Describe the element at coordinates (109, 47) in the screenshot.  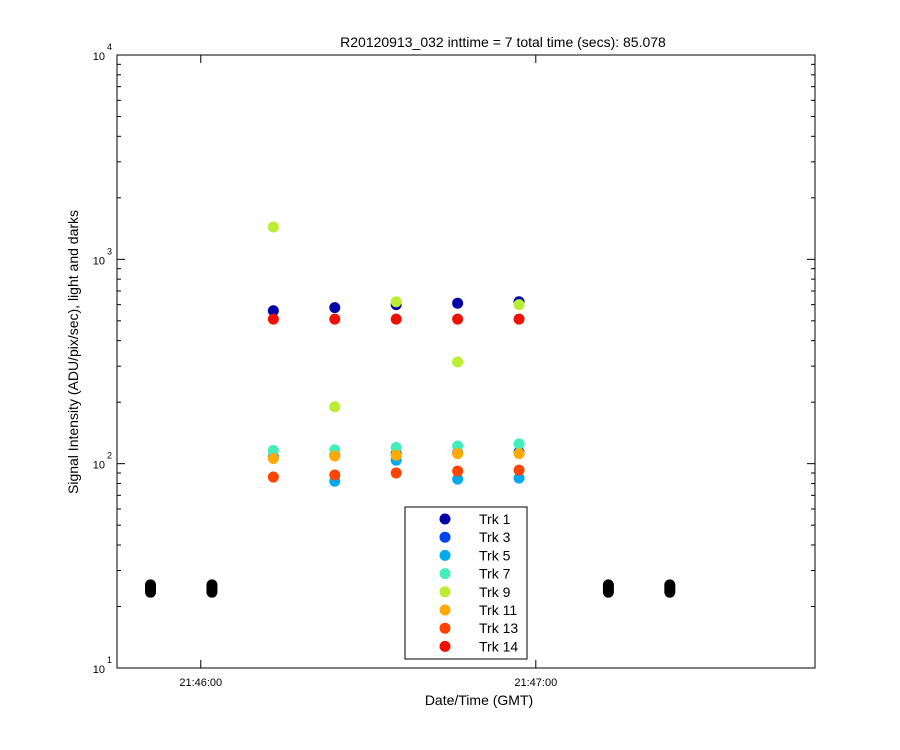
I see `y-tick-exponent: 4` at that location.